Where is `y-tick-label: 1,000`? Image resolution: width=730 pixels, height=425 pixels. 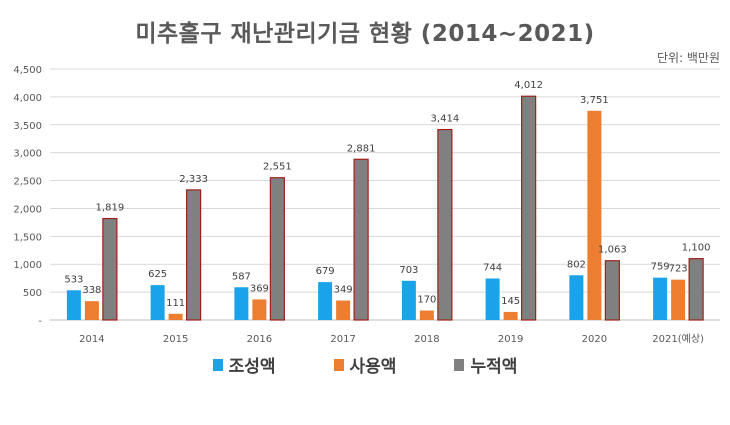
y-tick-label: 1,000 is located at coordinates (27, 265).